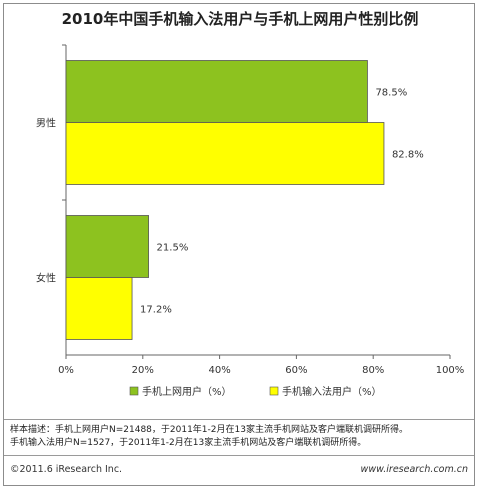 The image size is (480, 491). Describe the element at coordinates (391, 93) in the screenshot. I see `data-label: 78.5%` at that location.